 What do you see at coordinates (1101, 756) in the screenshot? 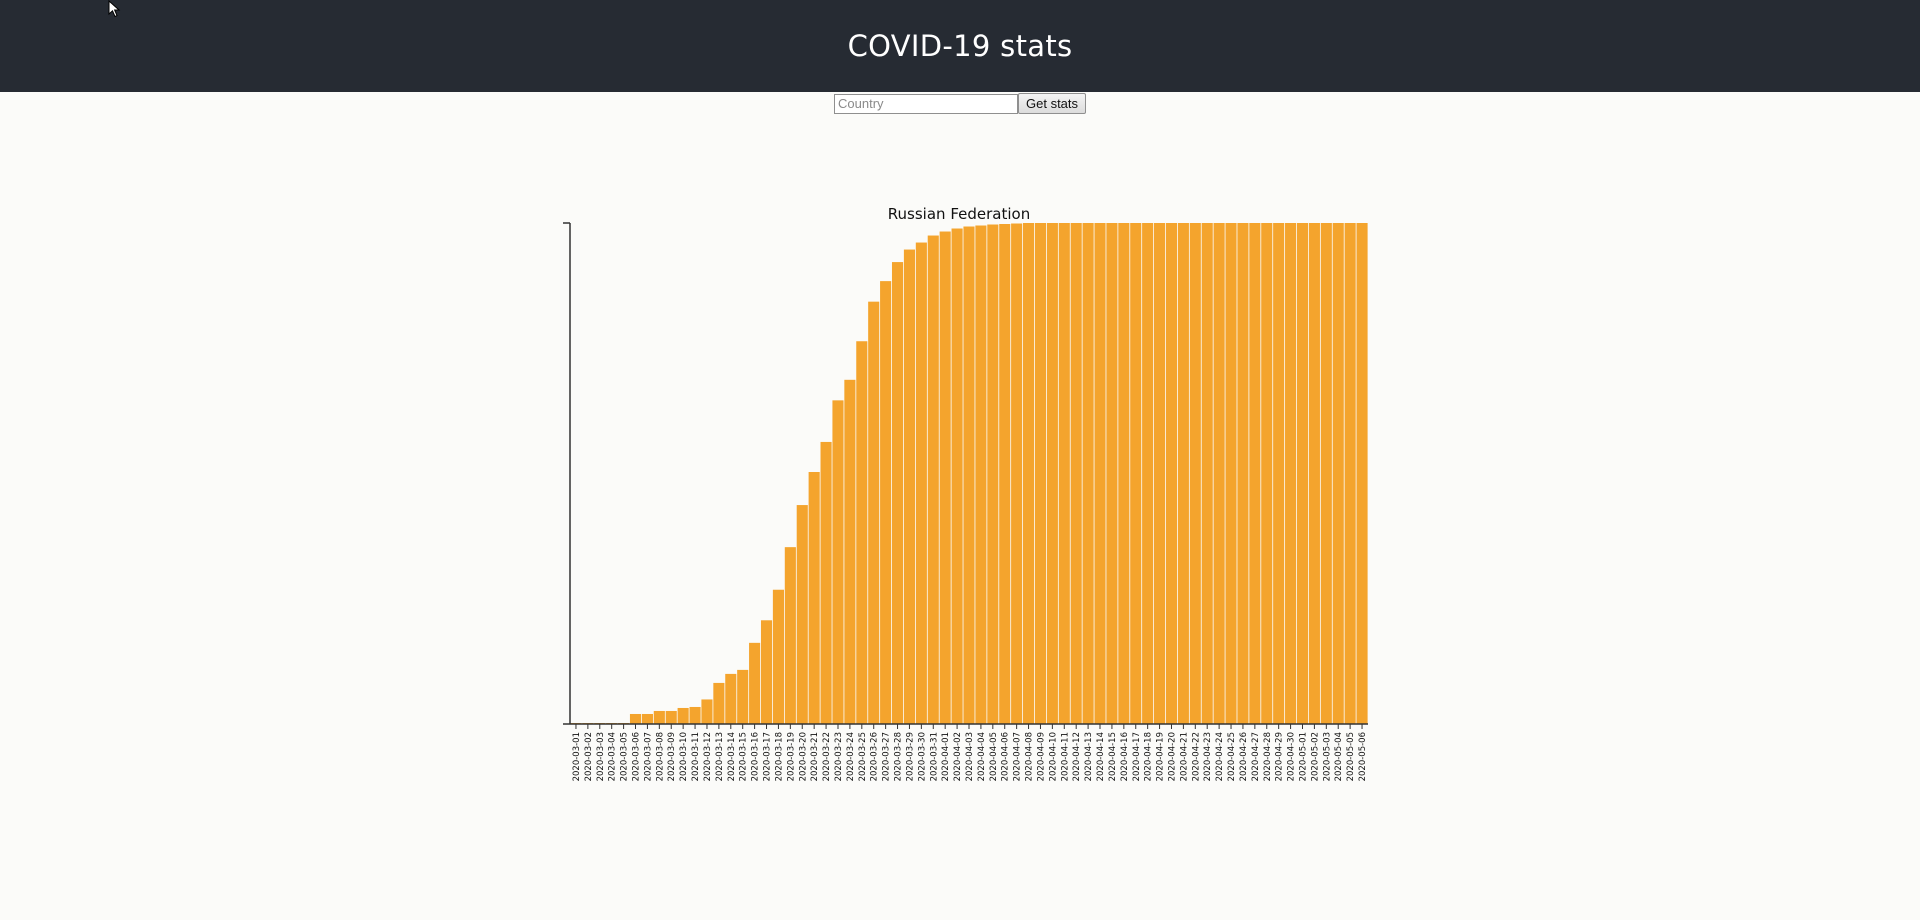
I see `x-tick-label: 2020-04-14` at bounding box center [1101, 756].